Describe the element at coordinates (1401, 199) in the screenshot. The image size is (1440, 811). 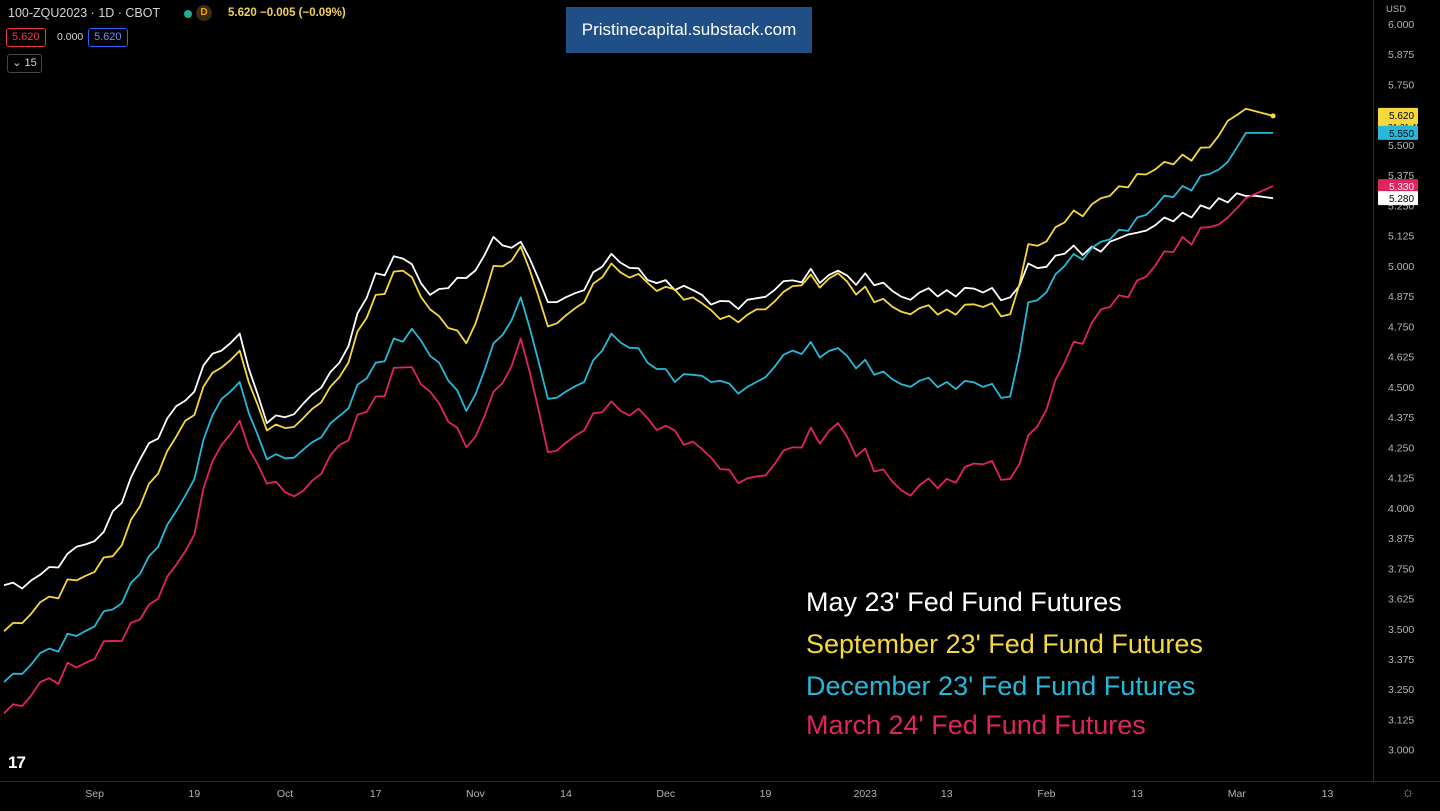
I see `price-label-text: 5.280` at that location.